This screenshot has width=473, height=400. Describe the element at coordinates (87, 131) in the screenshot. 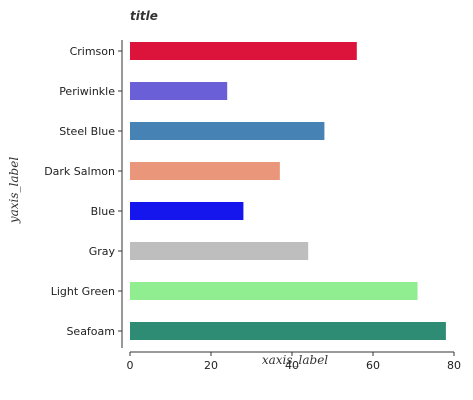

I see `y-tick-label: Steel Blue` at that location.